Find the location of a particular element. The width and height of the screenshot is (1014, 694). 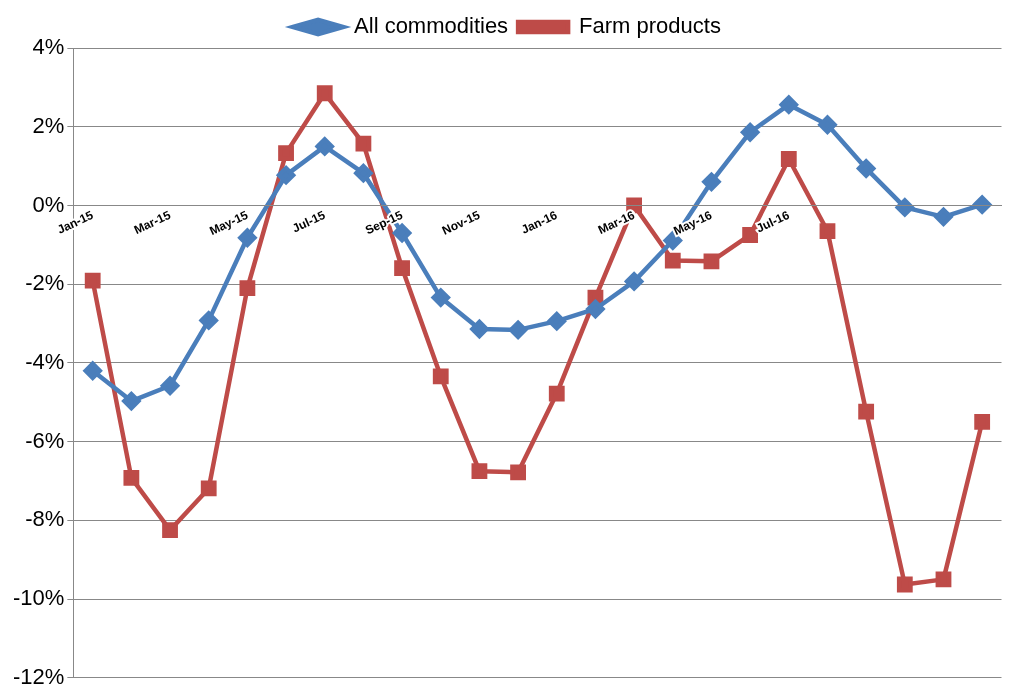

y-tick-label: 2% is located at coordinates (48, 125).